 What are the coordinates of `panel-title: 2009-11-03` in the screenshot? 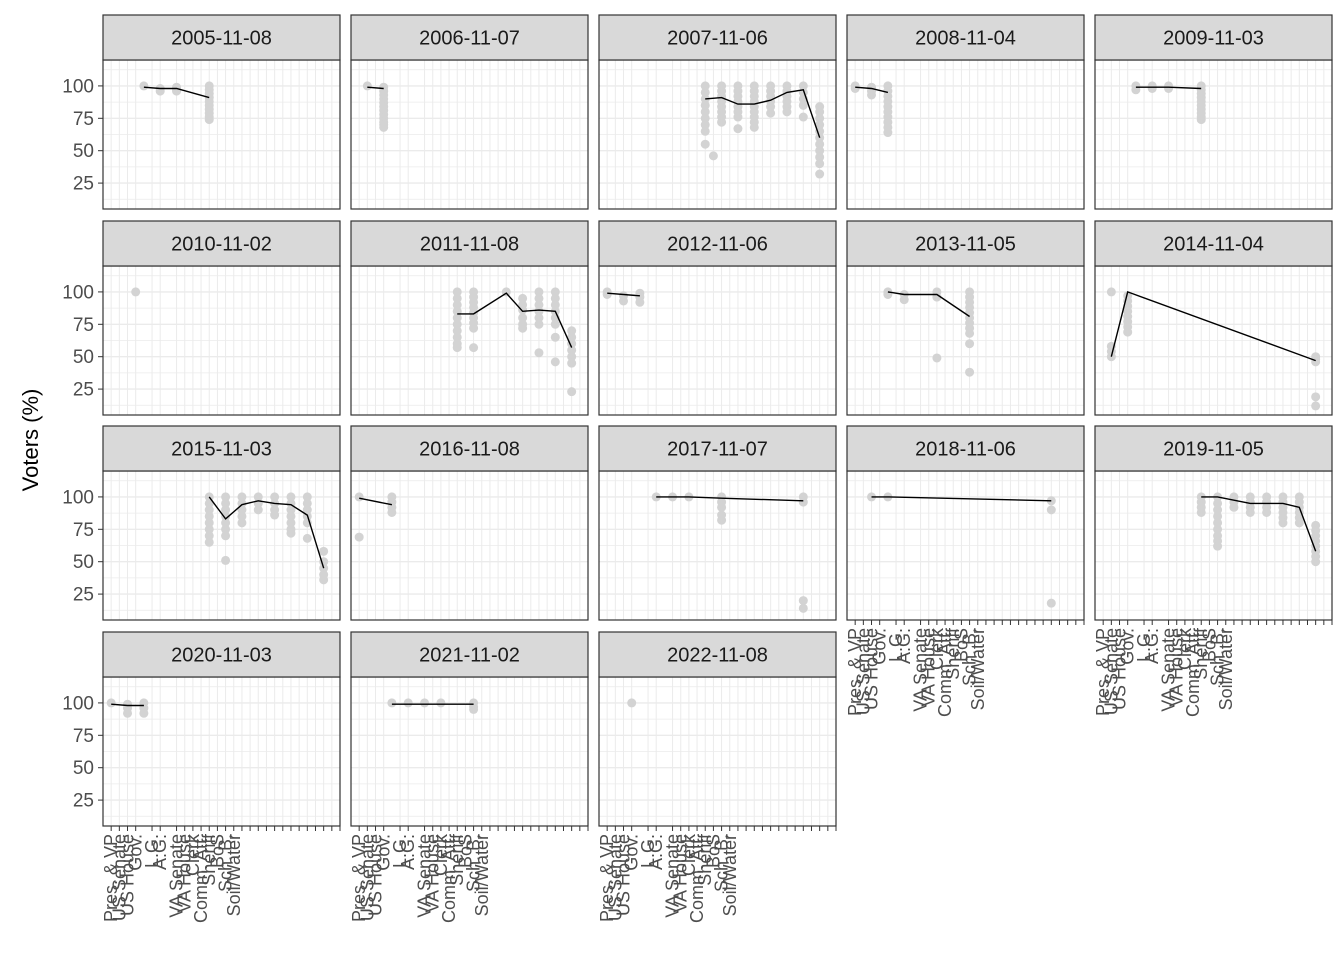 It's located at (1213, 39).